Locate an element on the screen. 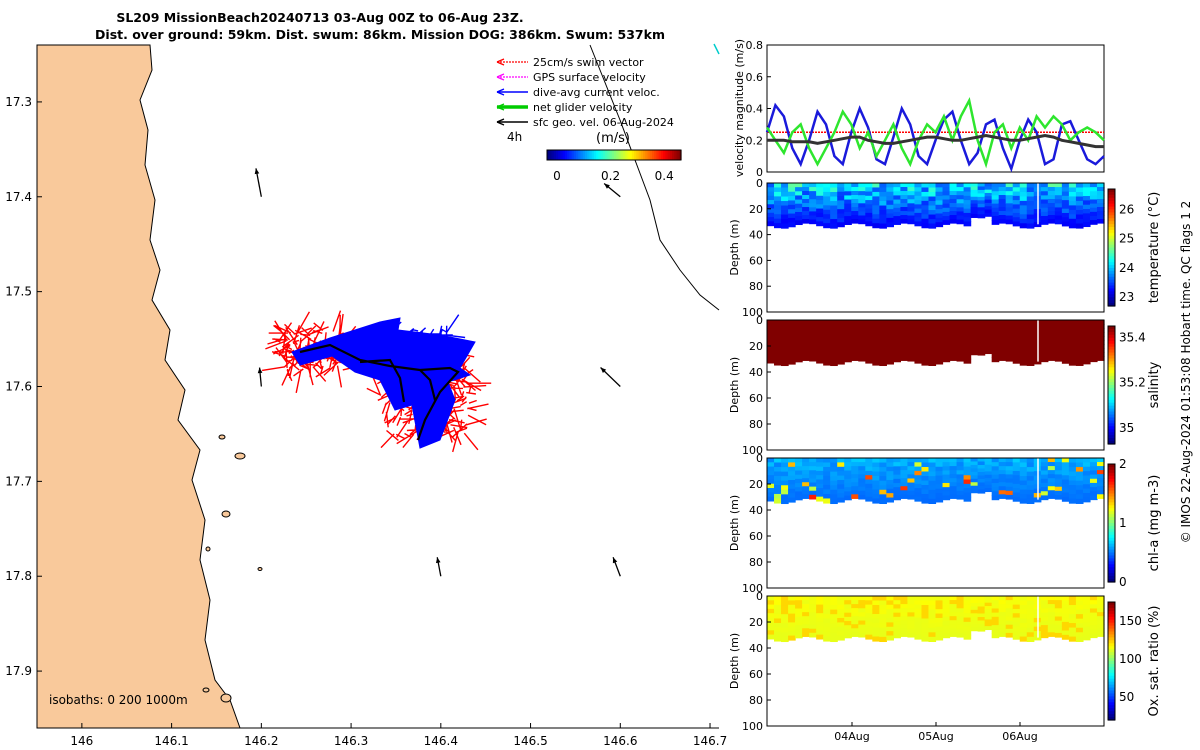 The image size is (1200, 750). scale-label: 4h is located at coordinates (514, 137).